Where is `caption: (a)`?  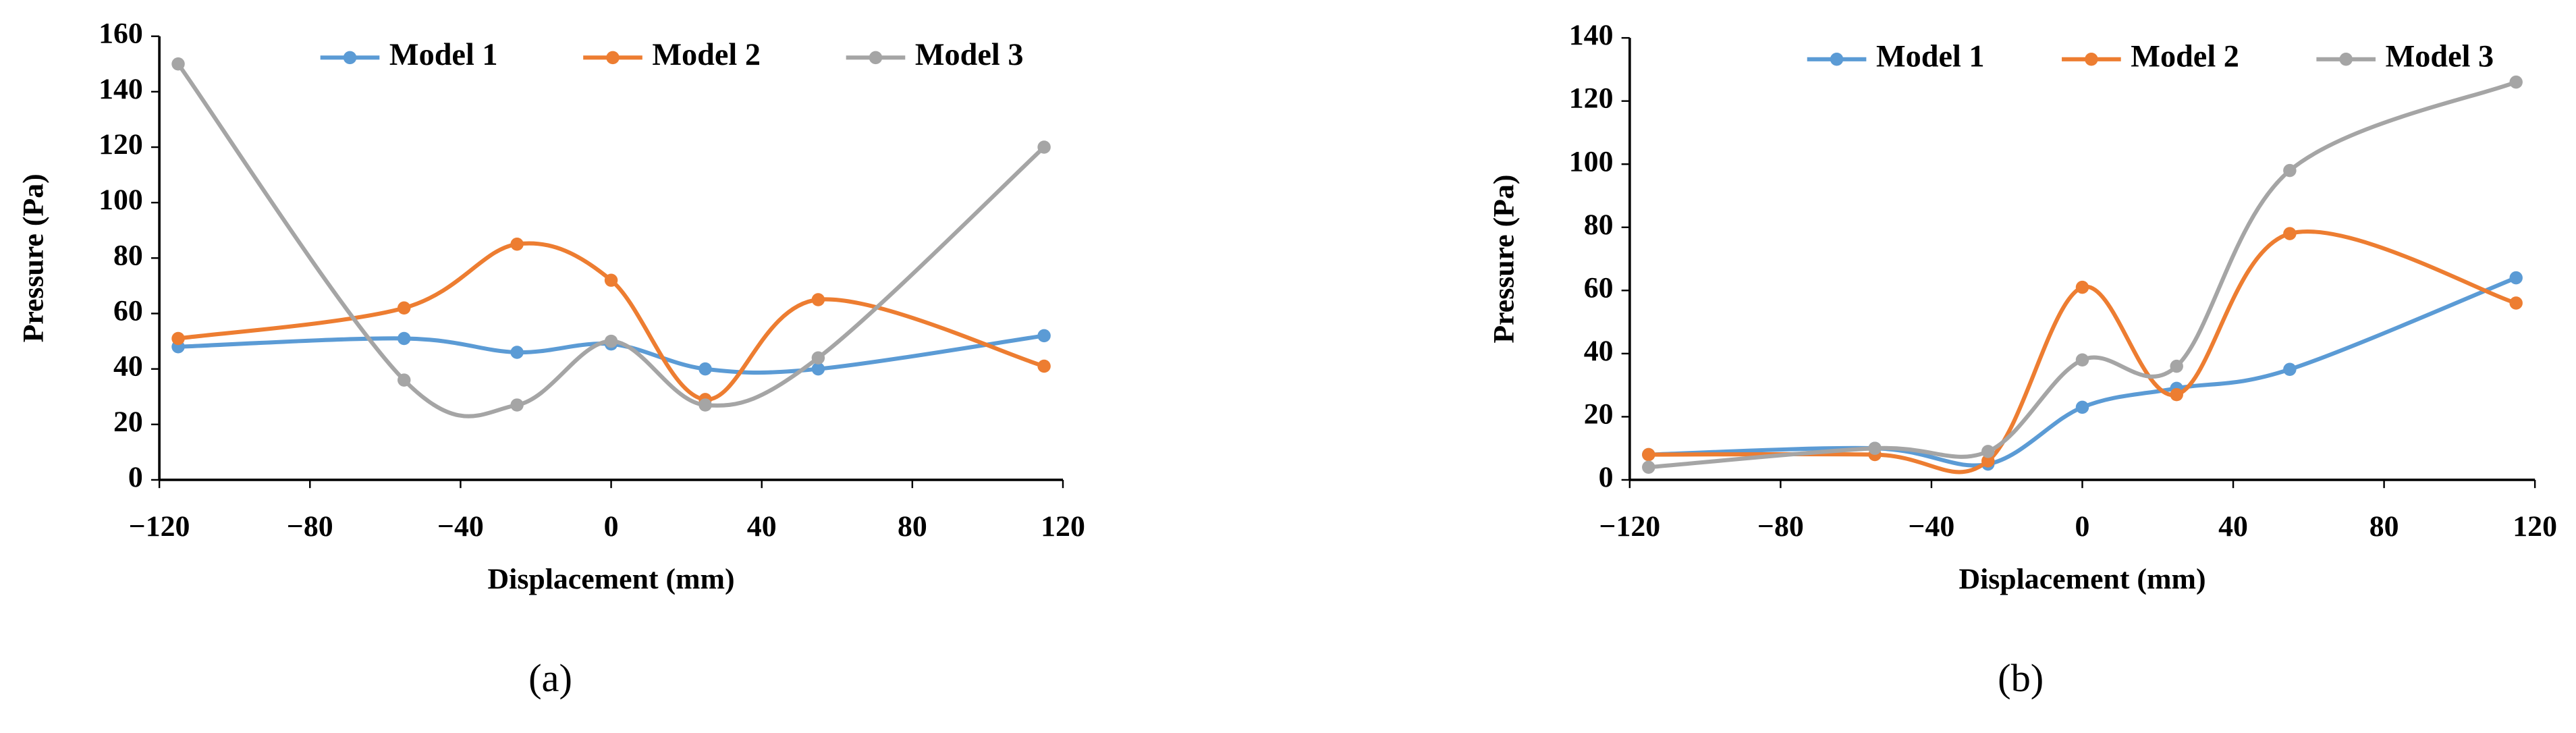
caption: (a) is located at coordinates (550, 678).